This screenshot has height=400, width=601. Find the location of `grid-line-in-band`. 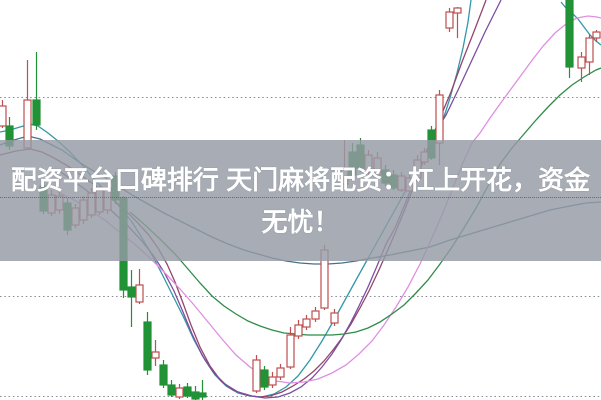

grid-line-in-band is located at coordinates (300, 197).